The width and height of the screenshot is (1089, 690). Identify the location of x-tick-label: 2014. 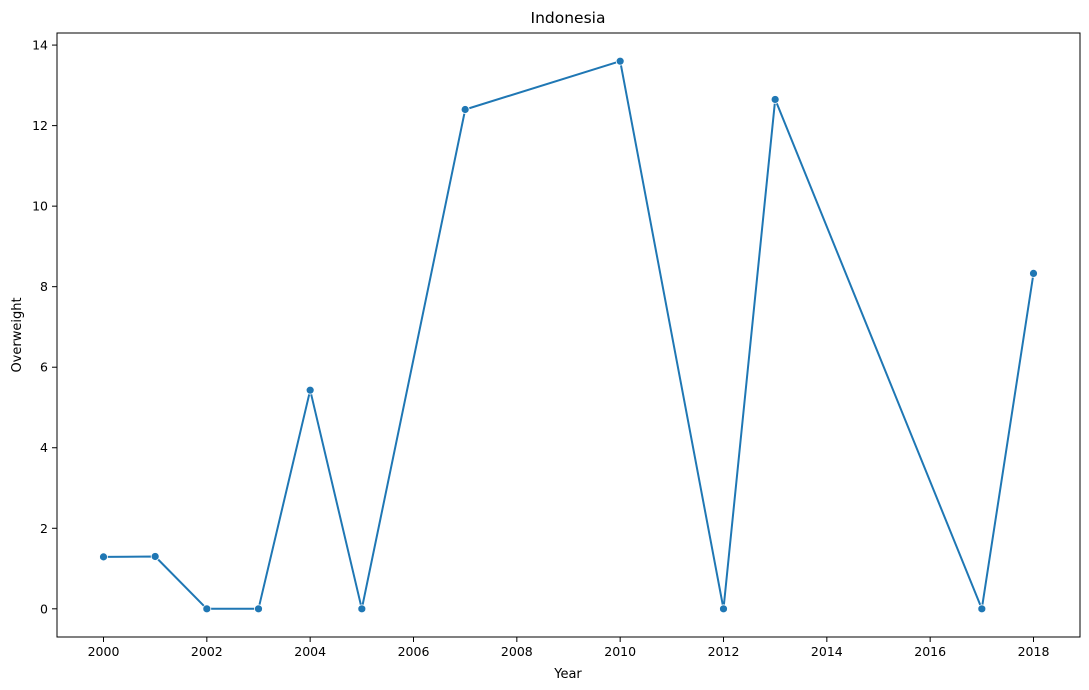
(827, 651).